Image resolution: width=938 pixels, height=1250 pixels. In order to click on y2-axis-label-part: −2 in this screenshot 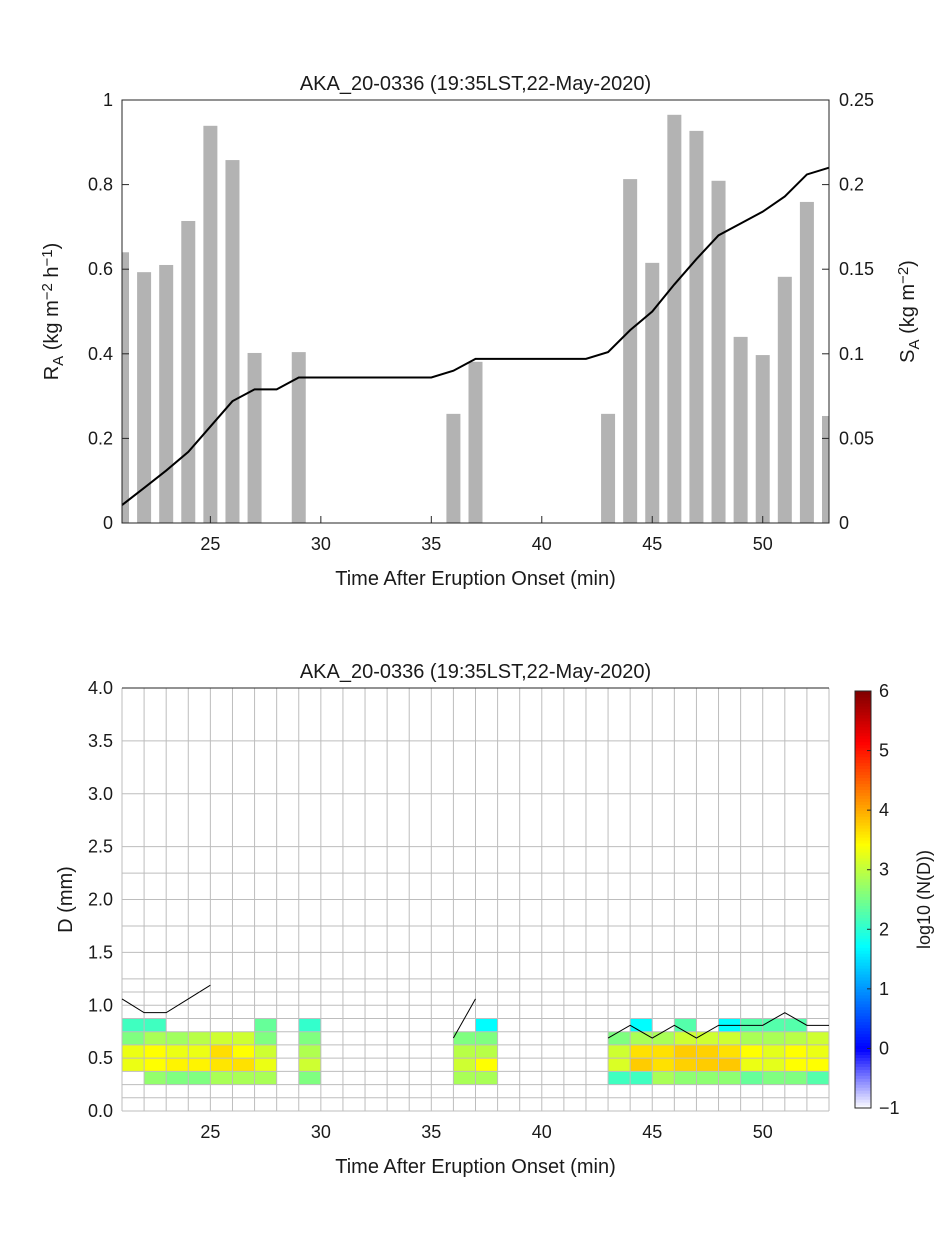, I will do `click(903, 275)`.